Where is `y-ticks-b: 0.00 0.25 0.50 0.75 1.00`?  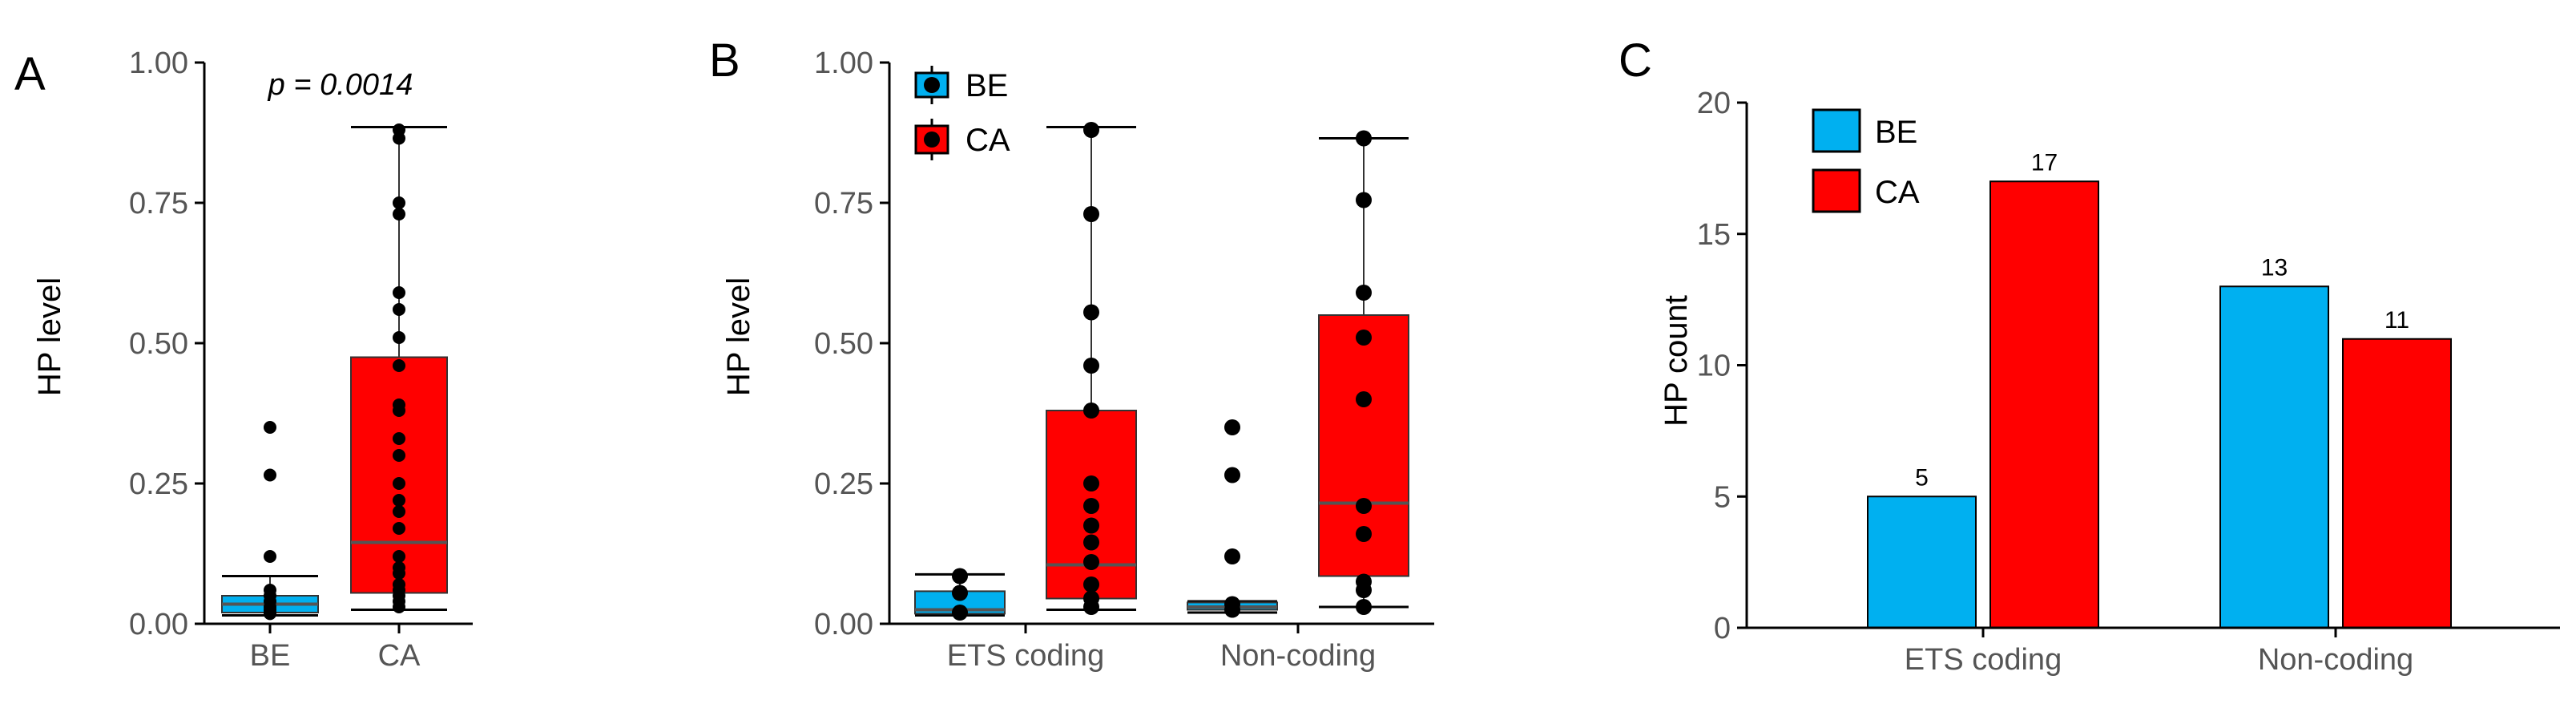
y-ticks-b: 0.00 0.25 0.50 0.75 1.00 is located at coordinates (851, 344).